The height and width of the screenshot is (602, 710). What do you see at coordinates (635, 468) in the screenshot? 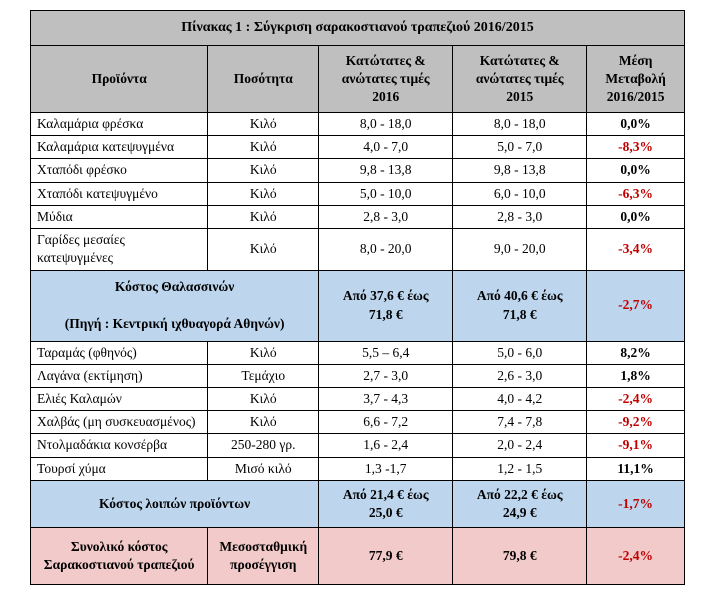
I see `change-cell: 11,1%` at bounding box center [635, 468].